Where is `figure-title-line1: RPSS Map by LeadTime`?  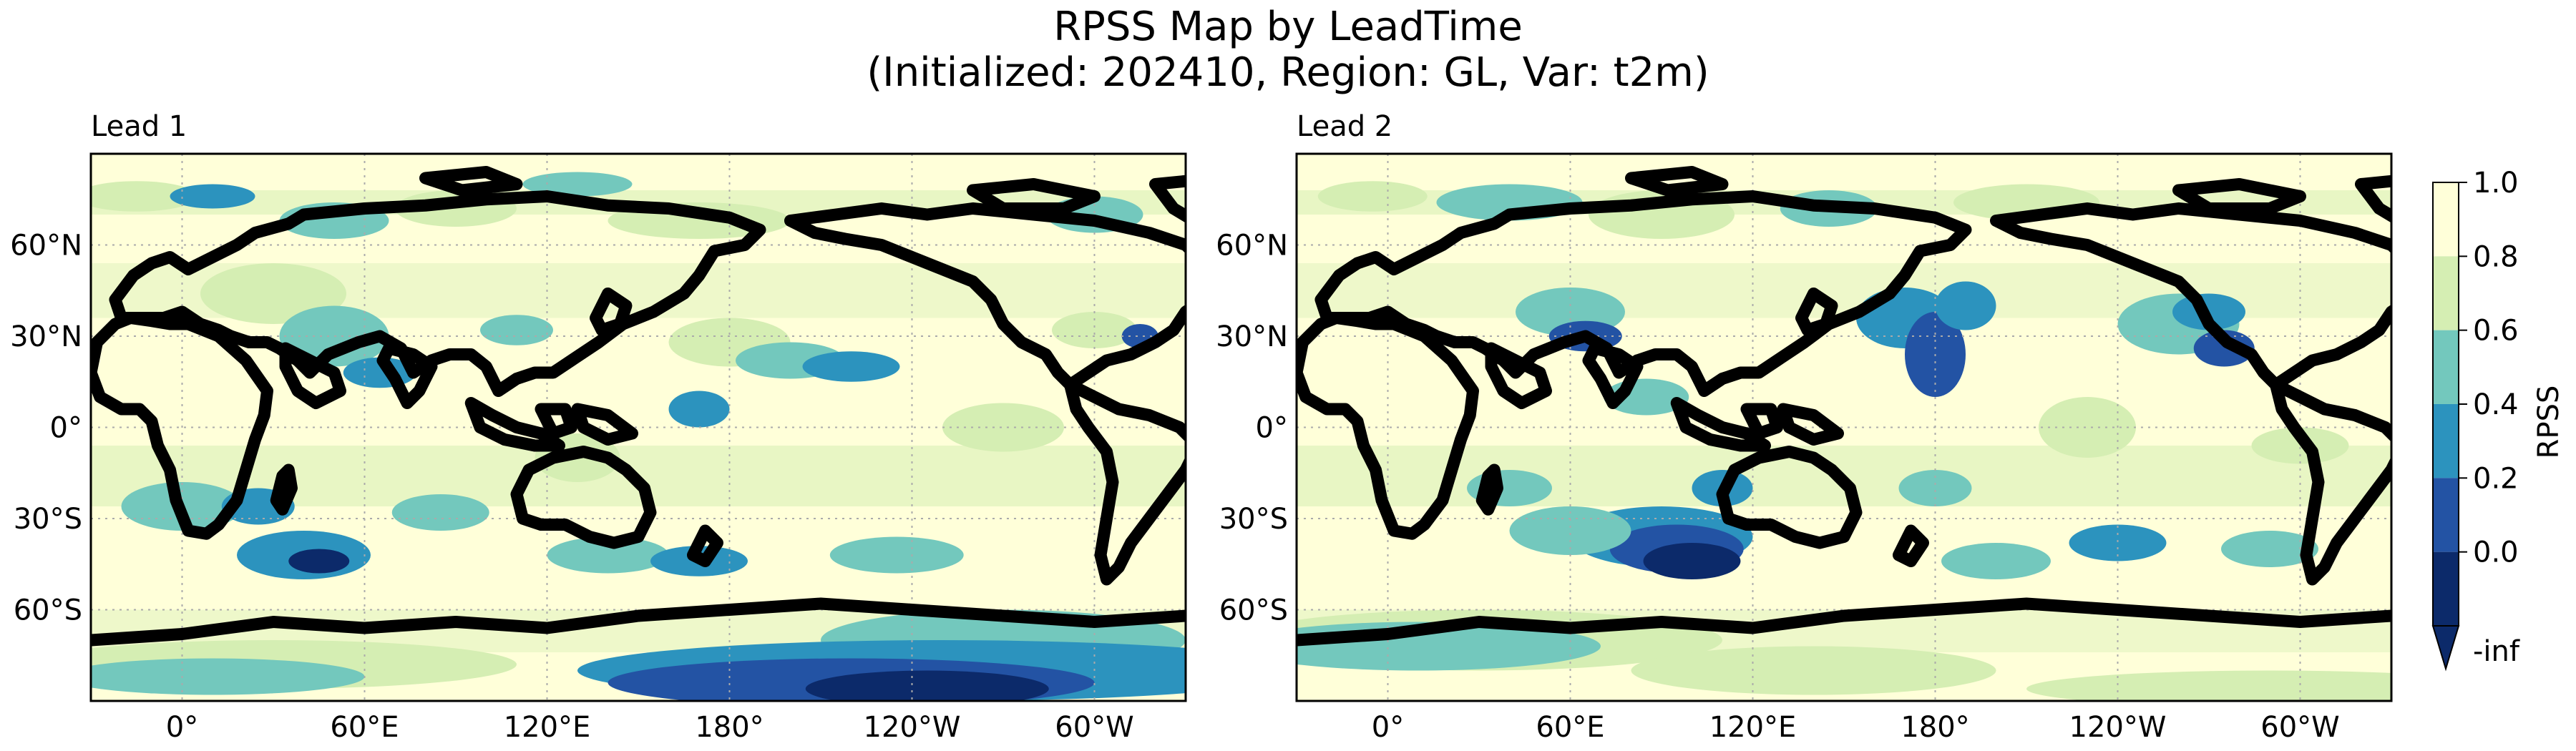 figure-title-line1: RPSS Map by LeadTime is located at coordinates (1288, 27).